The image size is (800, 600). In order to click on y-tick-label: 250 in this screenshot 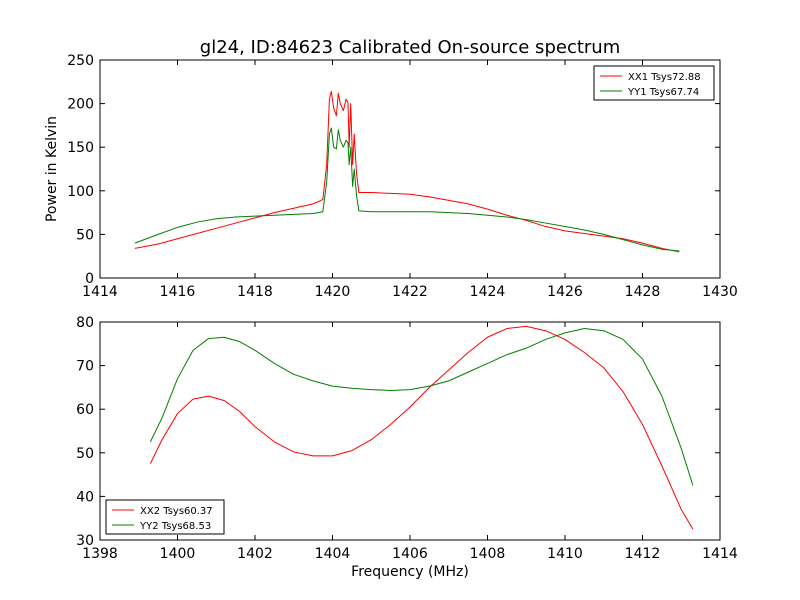, I will do `click(80, 61)`.